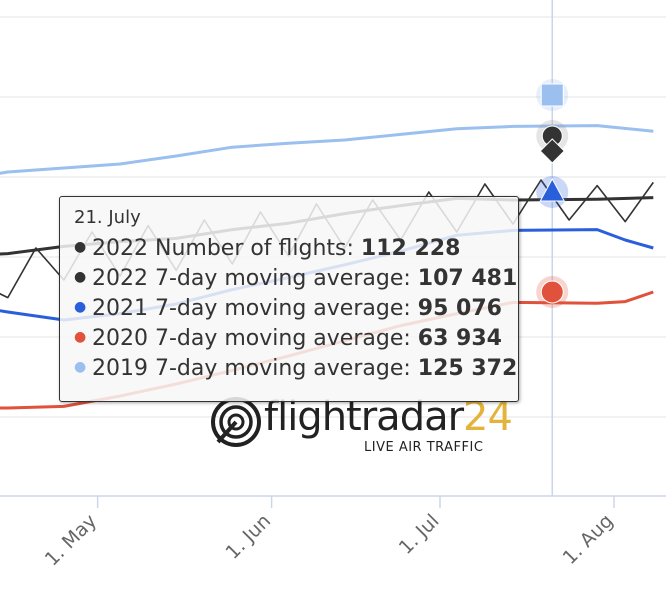  Describe the element at coordinates (236, 422) in the screenshot. I see `radar-icon` at that location.